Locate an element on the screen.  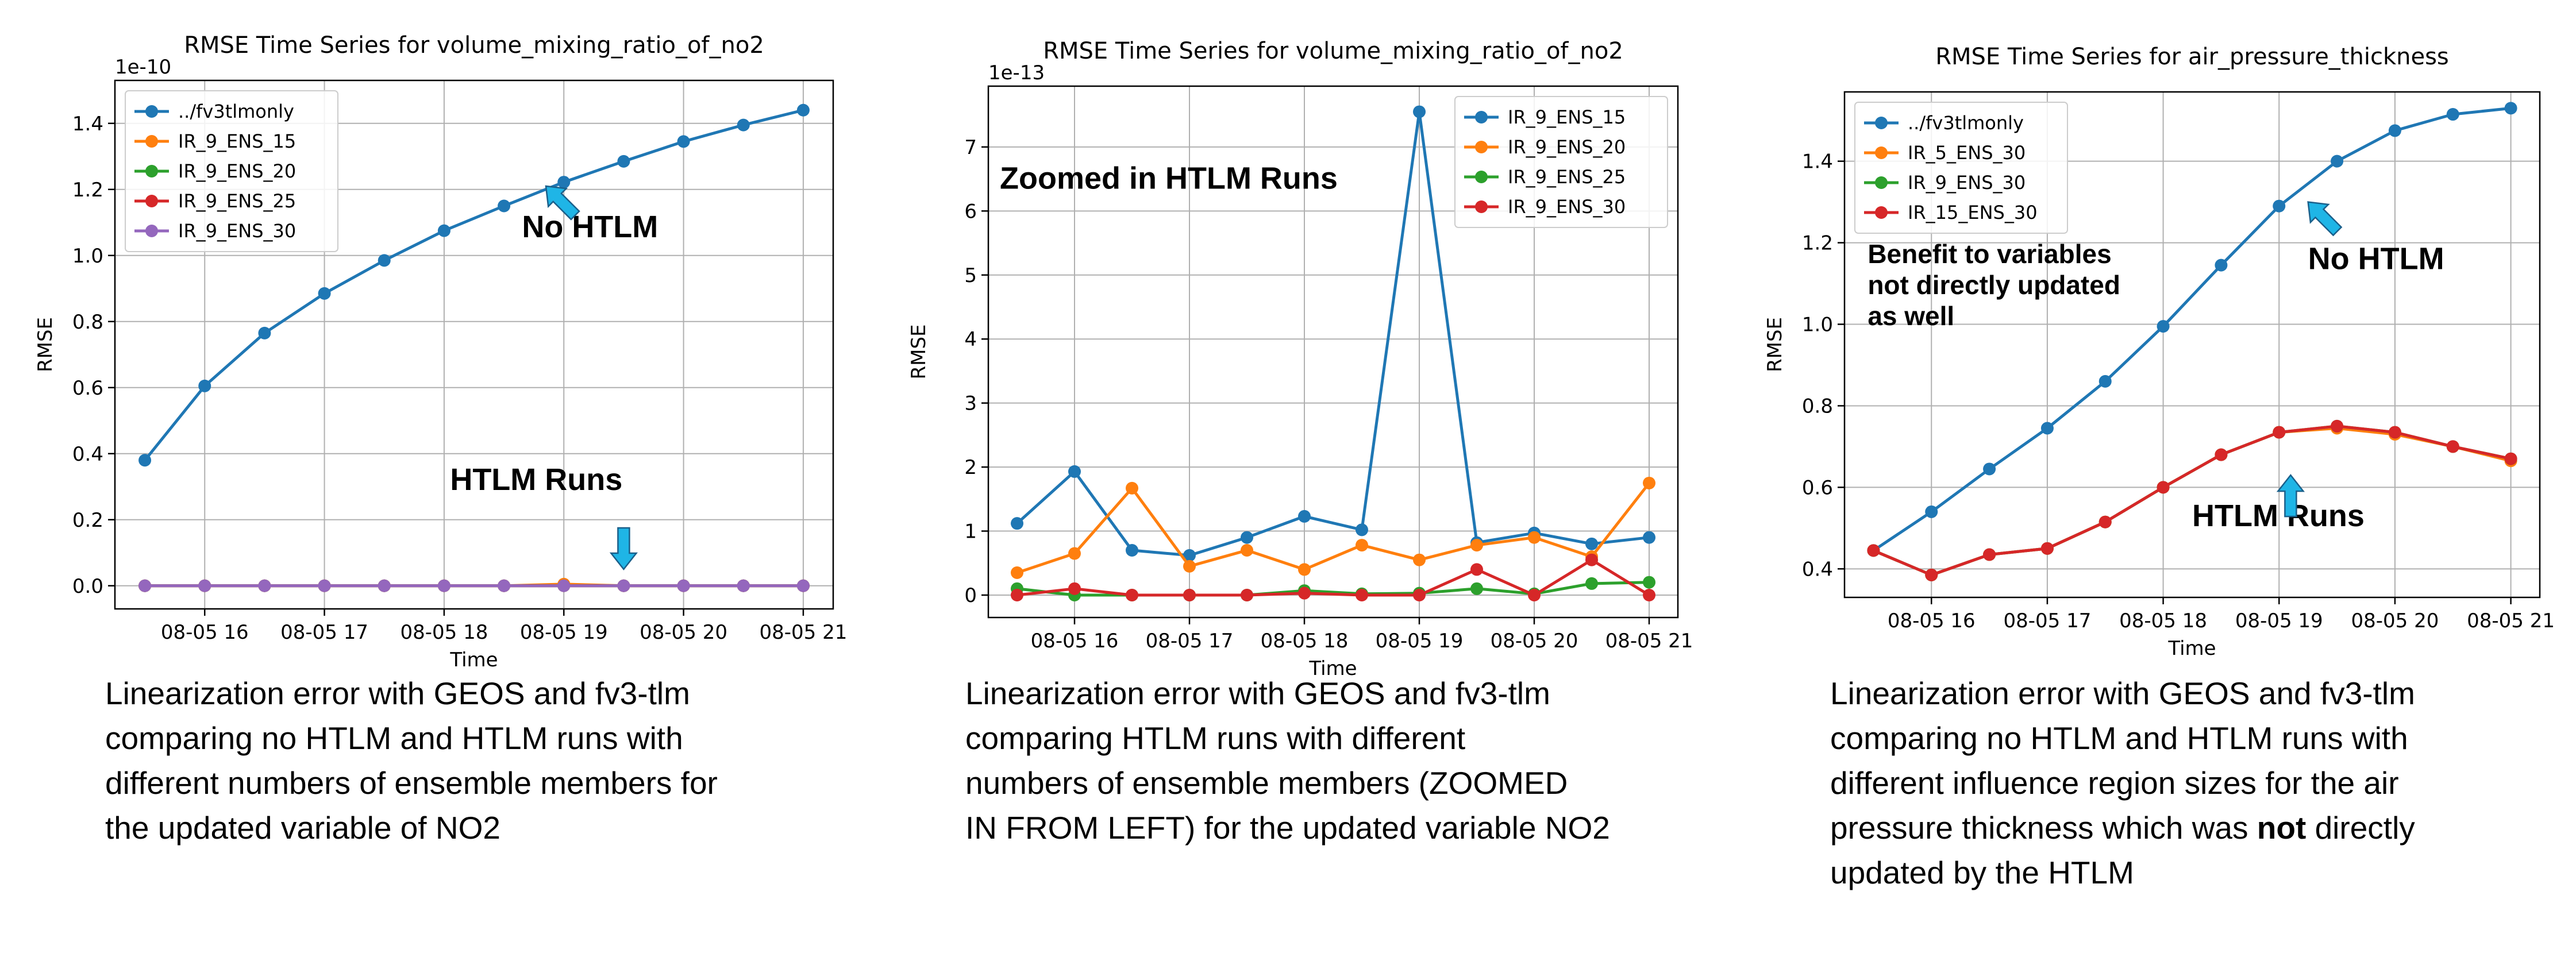
x-tick-label: 08-05 19 is located at coordinates (1420, 641).